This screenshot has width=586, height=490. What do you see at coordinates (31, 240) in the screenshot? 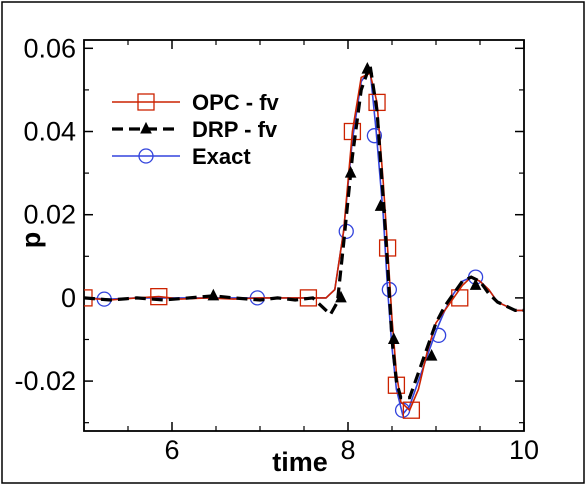
I see `y-axis-title: p` at bounding box center [31, 240].